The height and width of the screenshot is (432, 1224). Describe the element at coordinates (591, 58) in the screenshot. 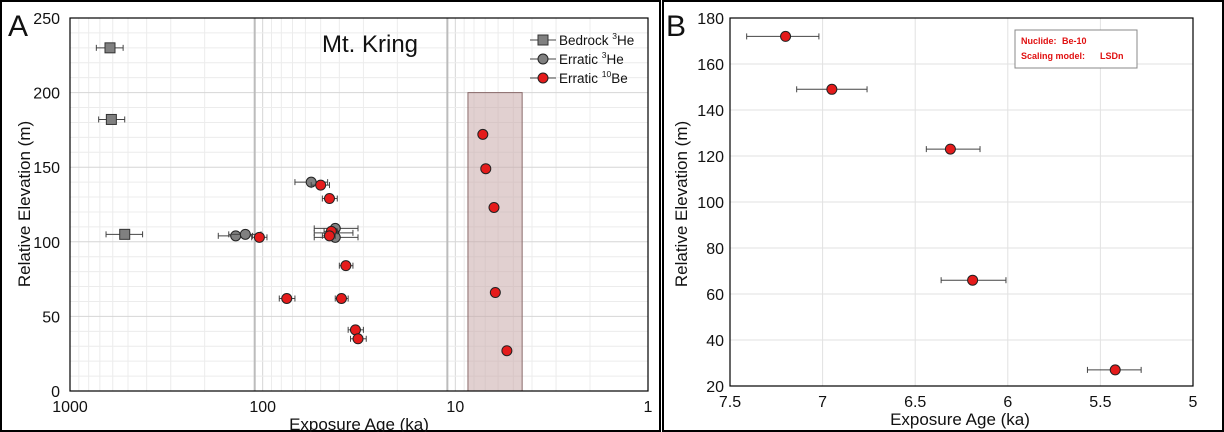

I see `legend-label: Erratic 3He` at that location.